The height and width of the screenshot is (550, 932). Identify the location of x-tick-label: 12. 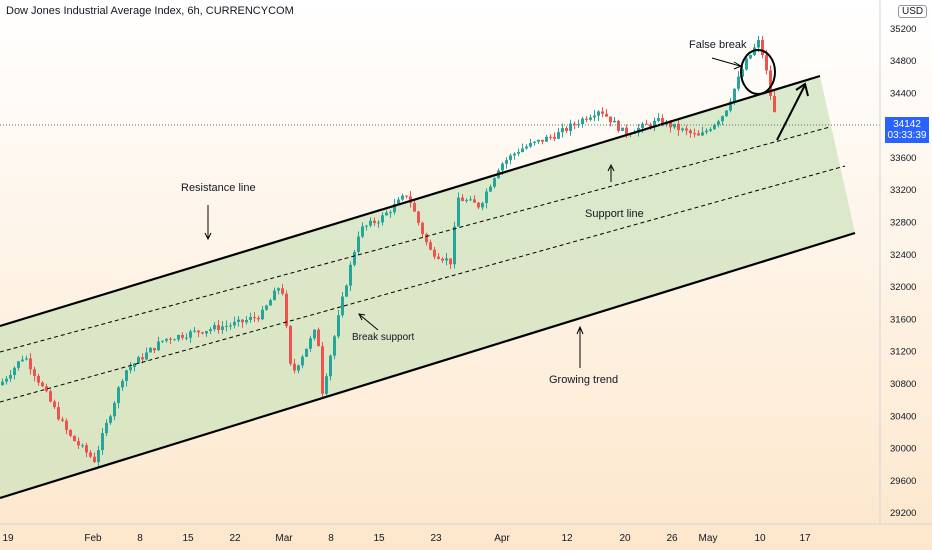
(567, 538).